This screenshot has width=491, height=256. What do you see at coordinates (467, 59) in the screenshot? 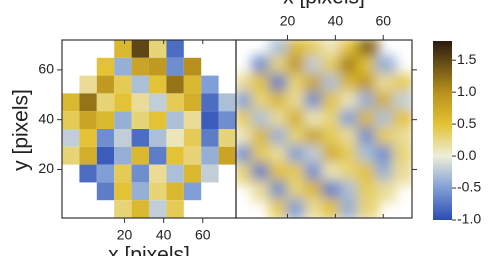
I see `colorbar-tick-label: 1.5` at bounding box center [467, 59].